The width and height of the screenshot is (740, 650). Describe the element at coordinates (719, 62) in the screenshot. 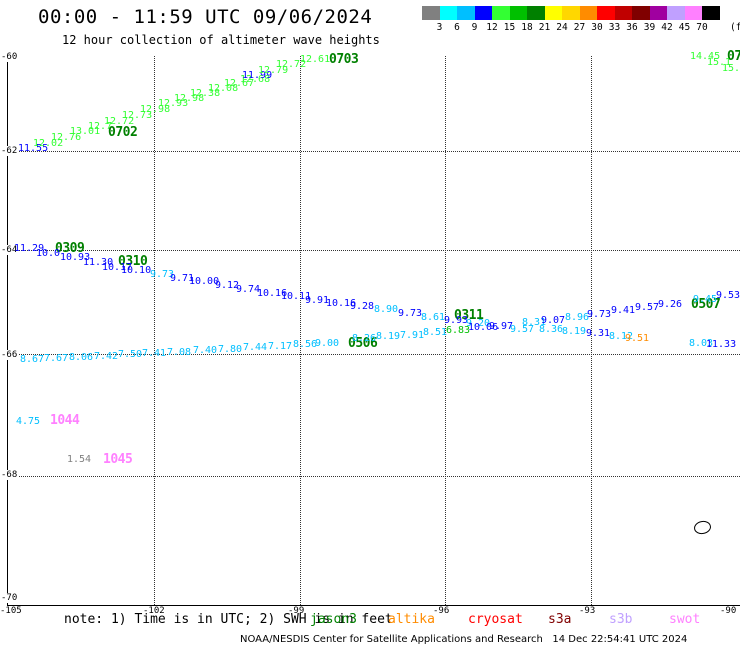

I see `swh-value: 15.1` at that location.